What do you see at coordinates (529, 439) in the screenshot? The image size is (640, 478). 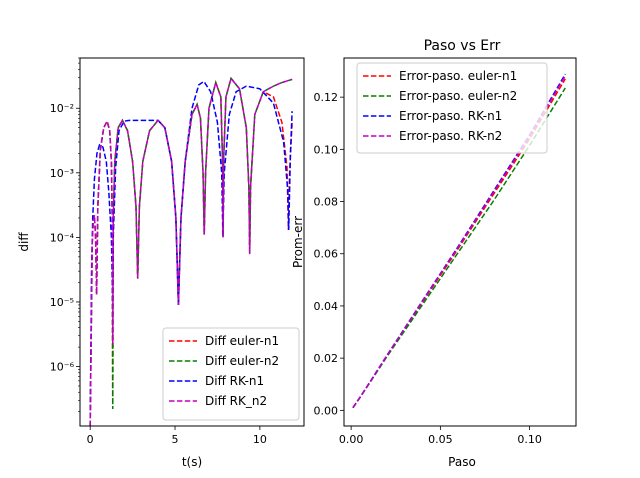 I see `x-tick-label: 0.10` at bounding box center [529, 439].